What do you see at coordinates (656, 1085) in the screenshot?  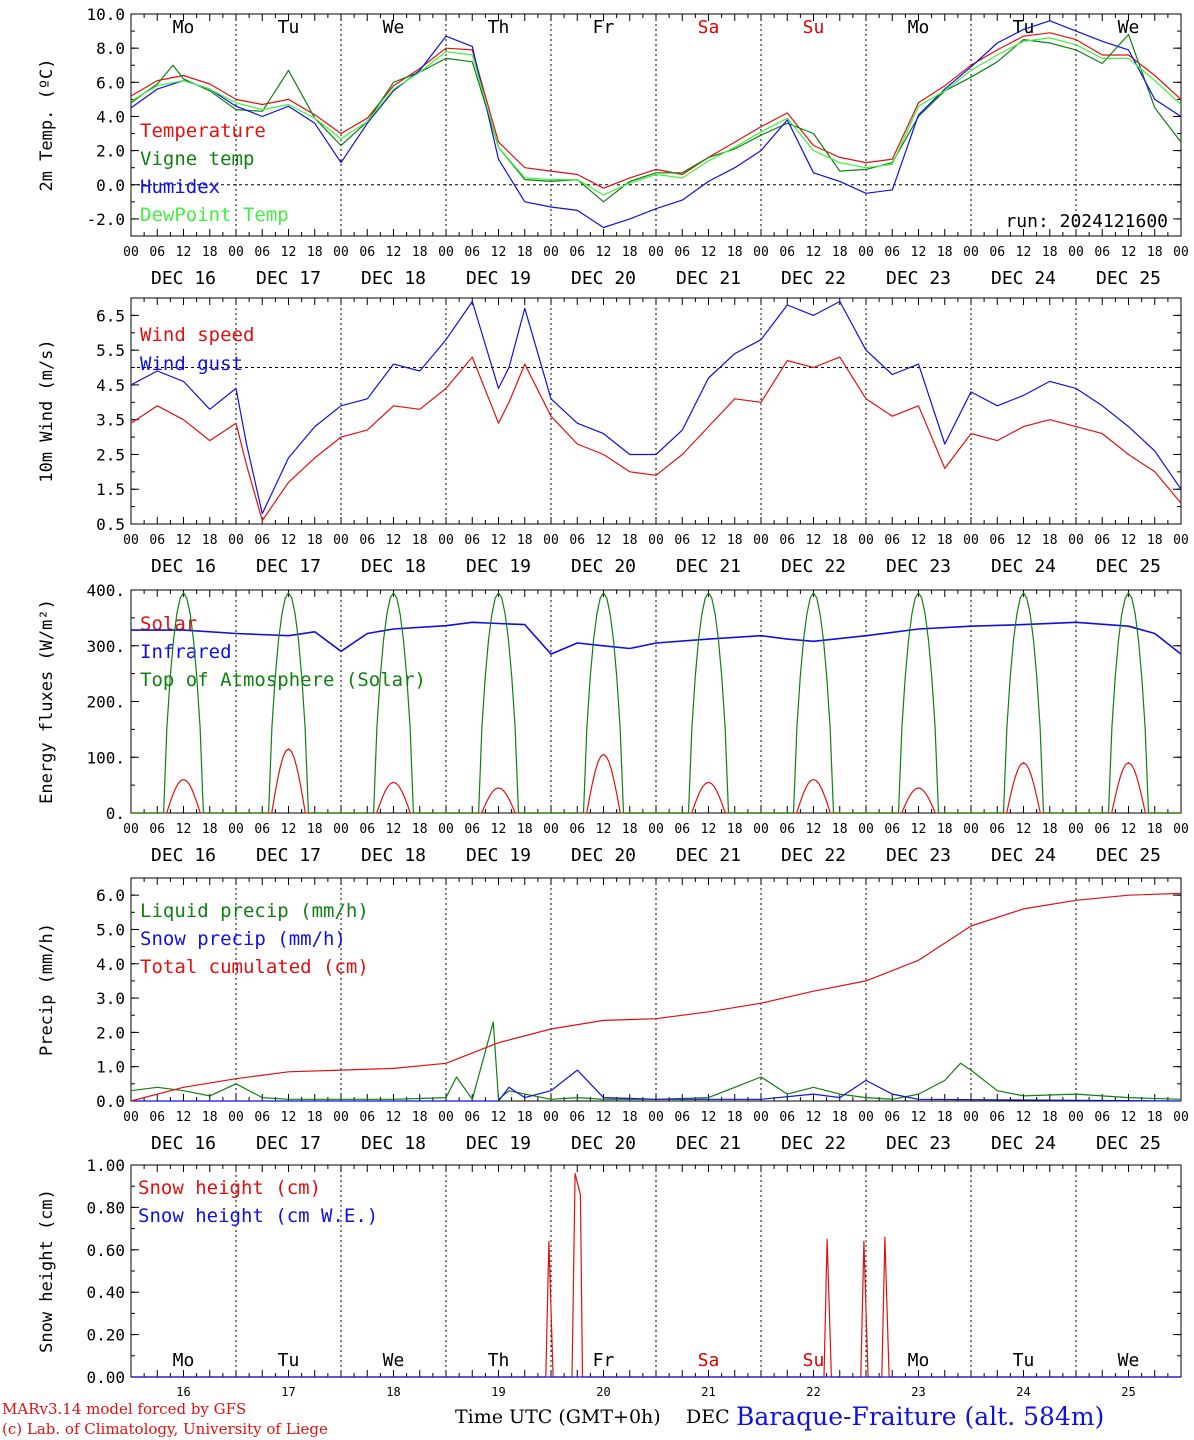 I see `series-line-snow-precip-mm-h-` at bounding box center [656, 1085].